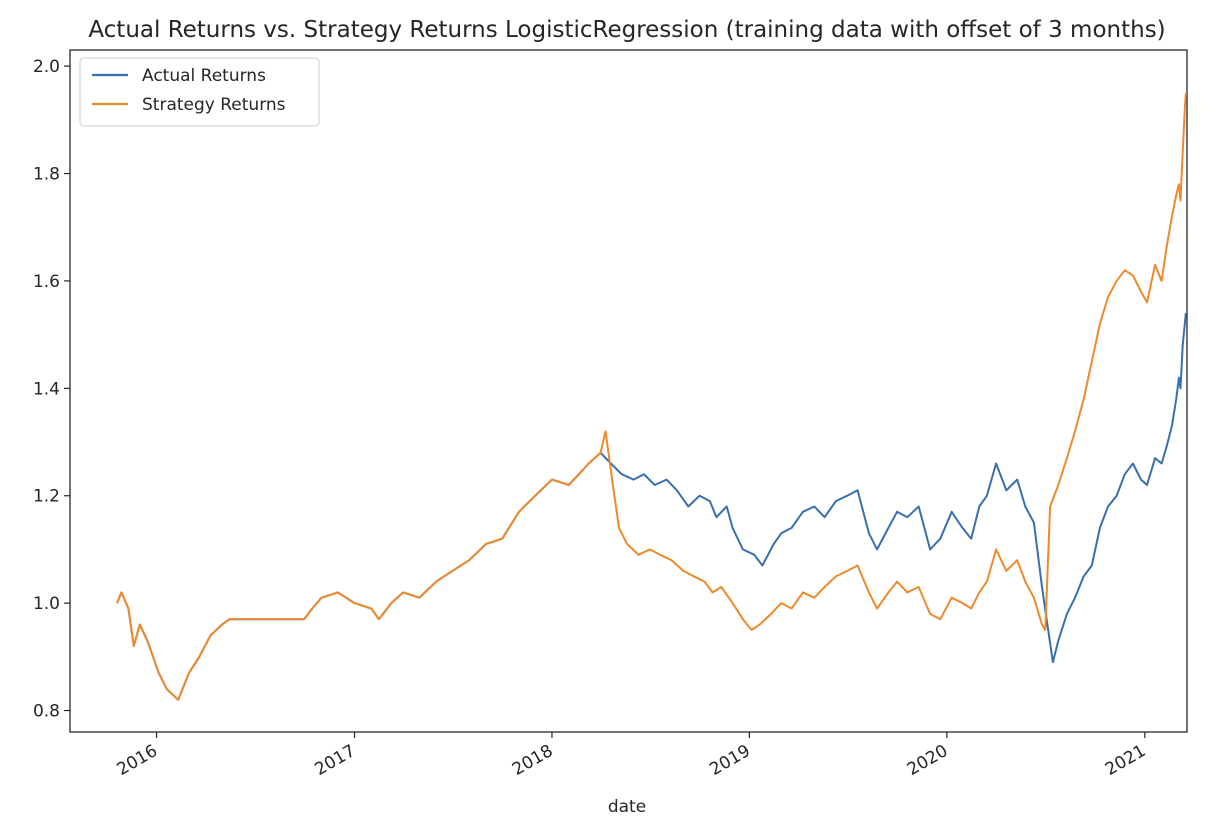 Image resolution: width=1218 pixels, height=830 pixels. Describe the element at coordinates (532, 760) in the screenshot. I see `x-tick-label: 2018` at that location.